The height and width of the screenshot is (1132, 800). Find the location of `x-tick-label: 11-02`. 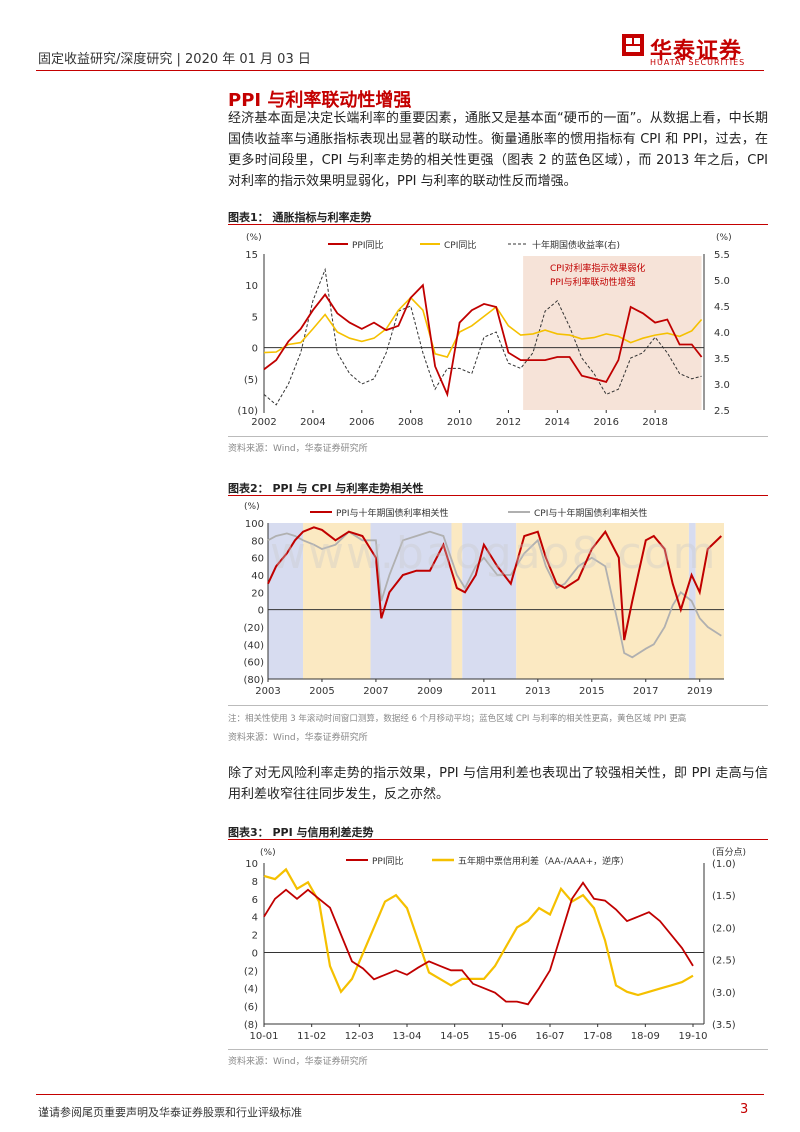

x-tick-label: 11-02 is located at coordinates (311, 1036).